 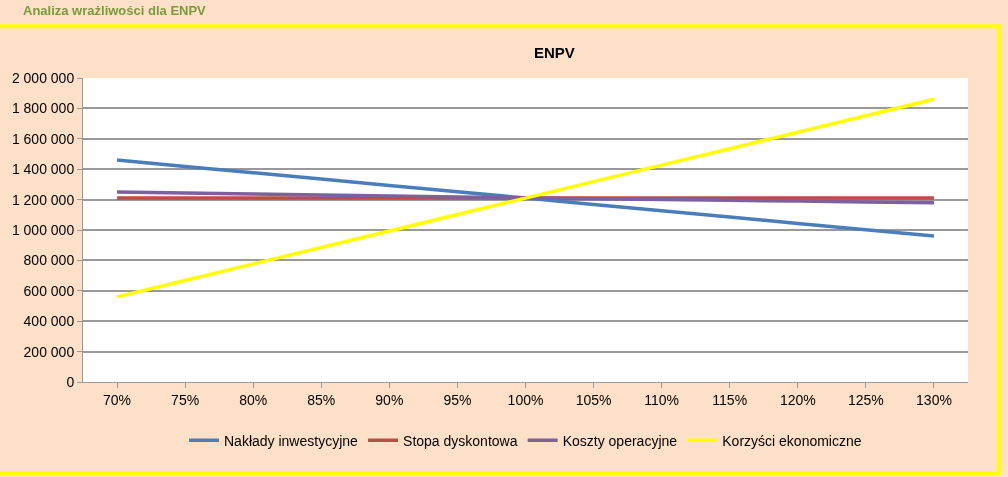 What do you see at coordinates (554, 53) in the screenshot?
I see `chart-title: ENPV` at bounding box center [554, 53].